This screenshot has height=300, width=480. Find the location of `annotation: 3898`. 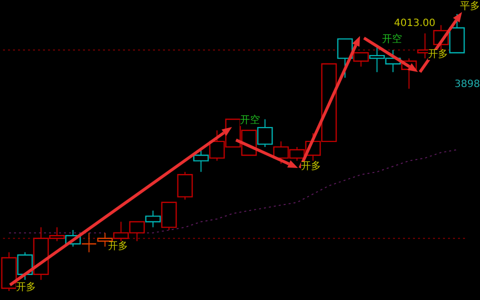

annotation: 3898 is located at coordinates (467, 84).